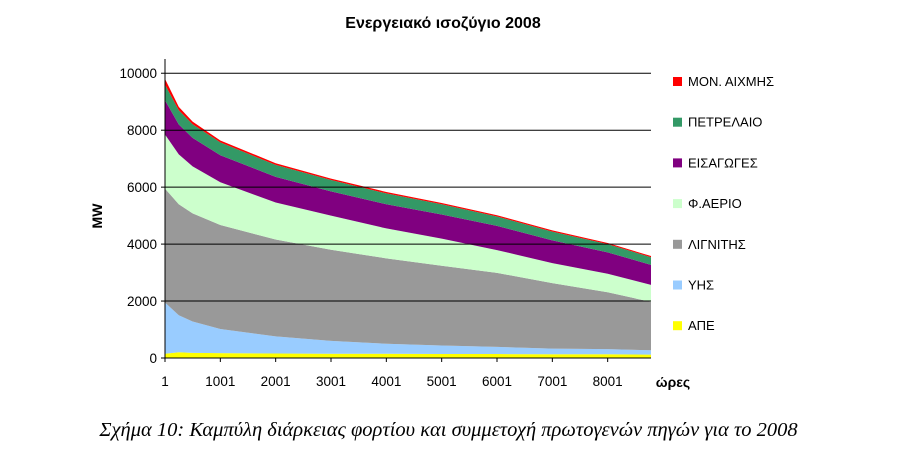 This screenshot has height=475, width=897. Describe the element at coordinates (276, 381) in the screenshot. I see `x-tick-label: 2001` at that location.